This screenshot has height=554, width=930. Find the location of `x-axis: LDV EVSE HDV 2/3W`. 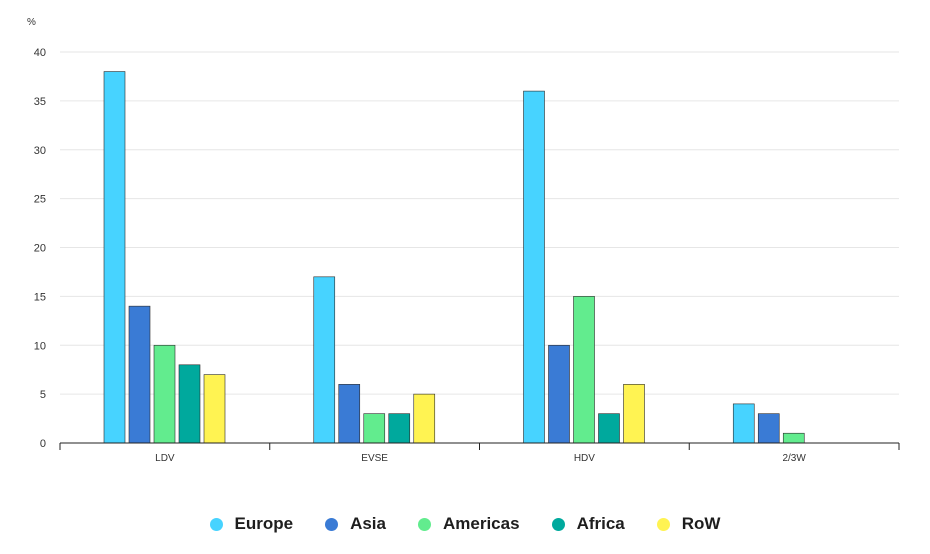

x-axis: LDV EVSE HDV 2/3W is located at coordinates (479, 453).